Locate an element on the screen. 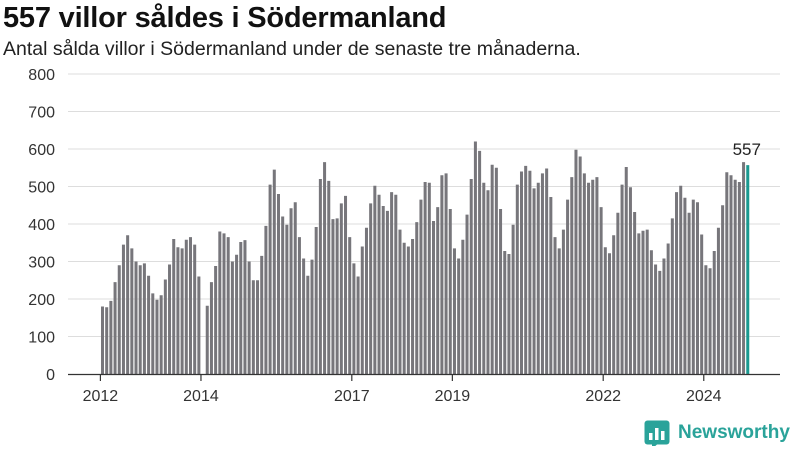 The width and height of the screenshot is (800, 450). newsworthy-logo: Newsworthy is located at coordinates (717, 433).